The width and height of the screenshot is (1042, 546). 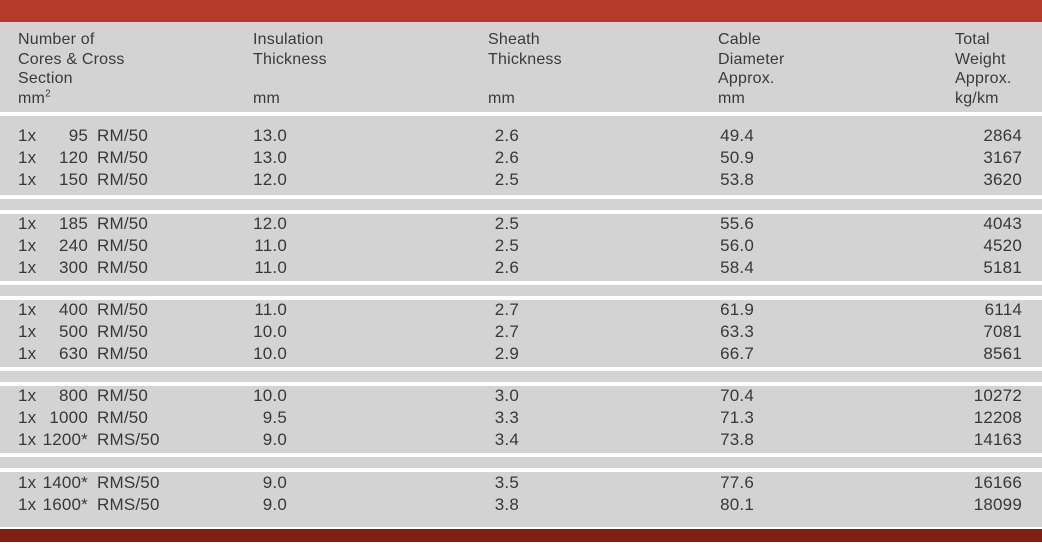 What do you see at coordinates (737, 157) in the screenshot?
I see `cell-cable-diameter: 50.9` at bounding box center [737, 157].